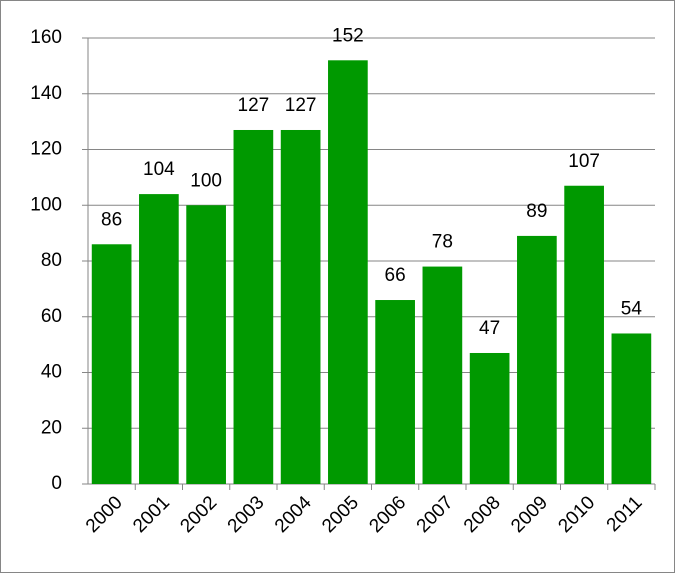 The image size is (675, 573). Describe the element at coordinates (489, 328) in the screenshot. I see `data-label: 47` at that location.